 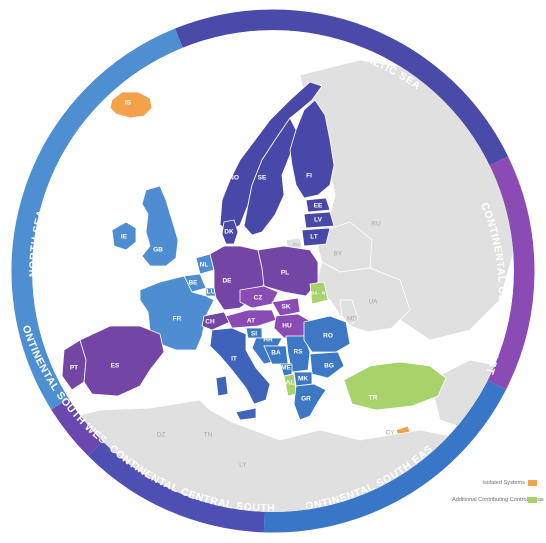 I want to click on country-ireland, so click(x=124, y=236).